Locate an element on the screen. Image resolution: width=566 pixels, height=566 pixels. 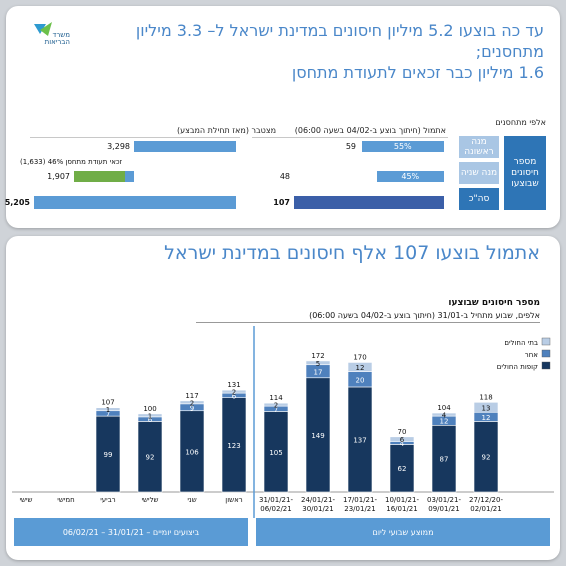
bar-total-label: 131 is located at coordinates (233, 385).